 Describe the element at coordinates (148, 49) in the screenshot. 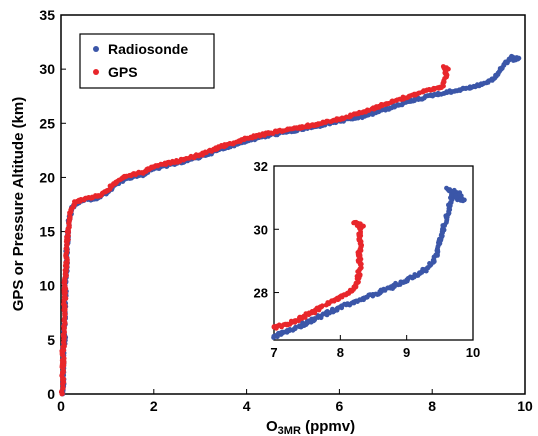

I see `legend-label-radiosonde: Radiosonde` at that location.